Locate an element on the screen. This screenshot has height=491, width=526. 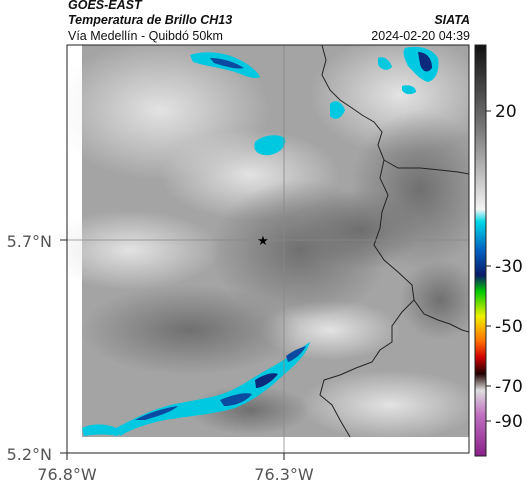
lon-label-76.8: 76.8°W is located at coordinates (67, 474).